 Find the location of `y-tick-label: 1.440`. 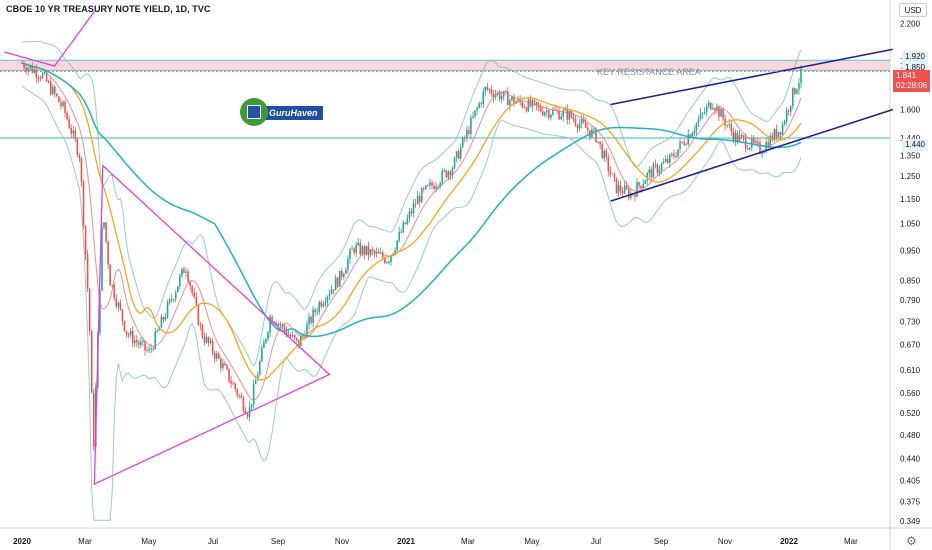

y-tick-label: 1.440 is located at coordinates (910, 138).